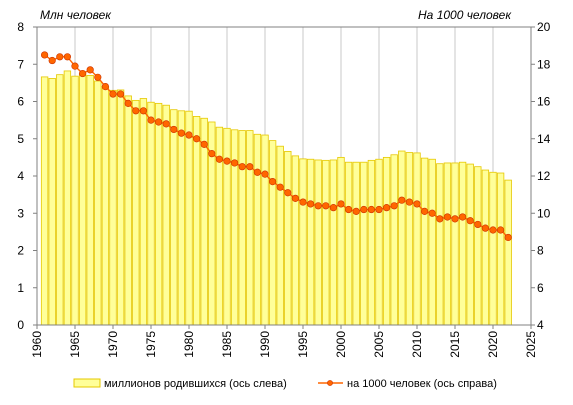 The width and height of the screenshot is (573, 405). What do you see at coordinates (195, 384) in the screenshot?
I see `legend-bar-label: миллионов родившихся (ось слева)` at bounding box center [195, 384].